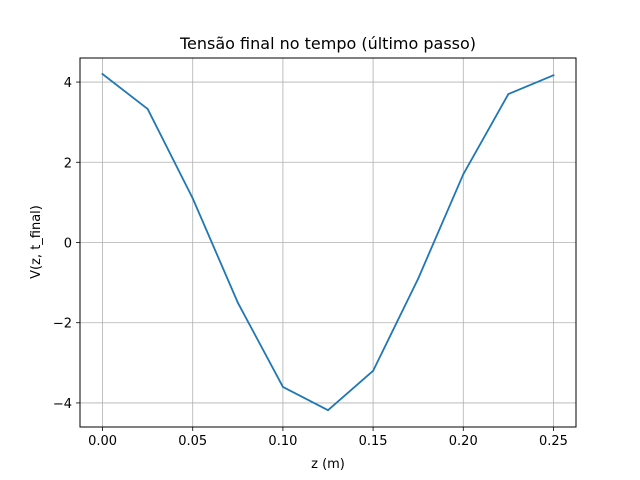 The width and height of the screenshot is (640, 480). I want to click on x-tick-label: 0.00, so click(102, 441).